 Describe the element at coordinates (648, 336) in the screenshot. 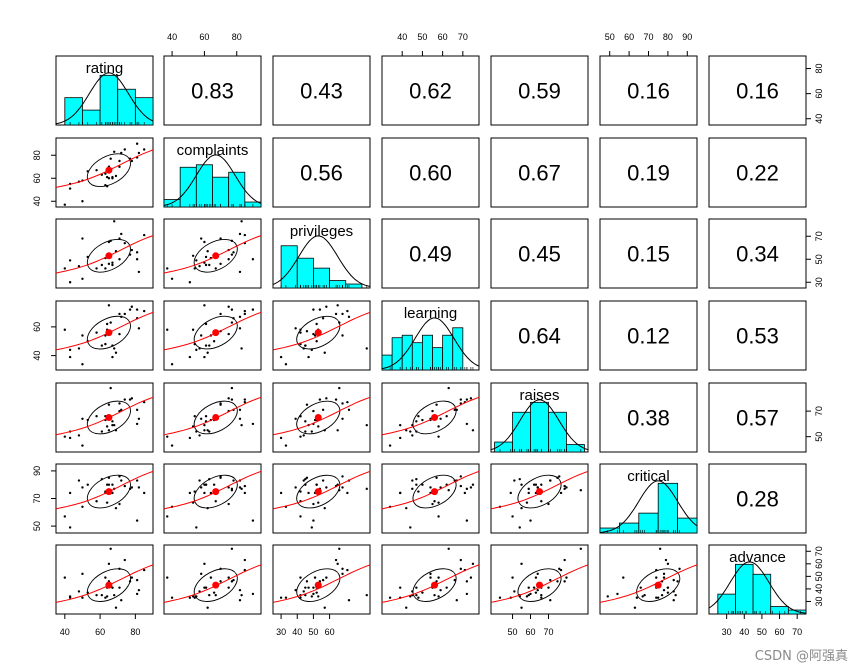

I see `correlation-label: 0.12` at that location.